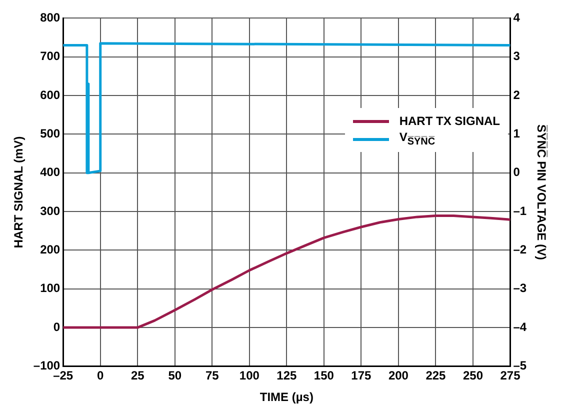  What do you see at coordinates (520, 327) in the screenshot?
I see `y2-tick-label: –4` at bounding box center [520, 327].